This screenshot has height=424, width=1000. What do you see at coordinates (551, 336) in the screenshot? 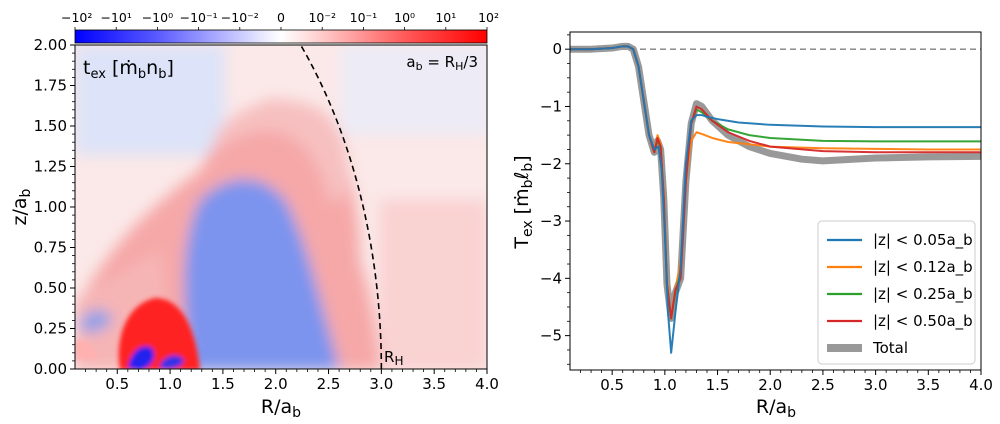
I see `line-ytick-label: −5` at bounding box center [551, 336].